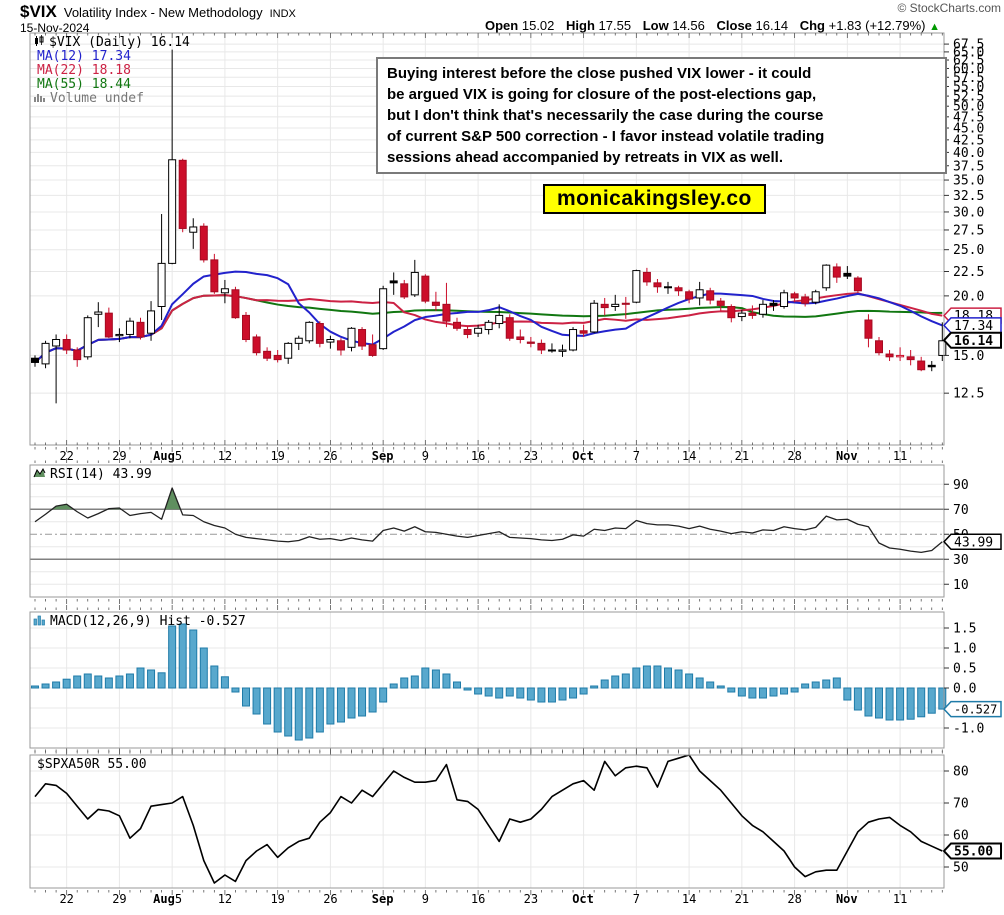  Describe the element at coordinates (968, 394) in the screenshot. I see `svg-text: 12.5` at that location.